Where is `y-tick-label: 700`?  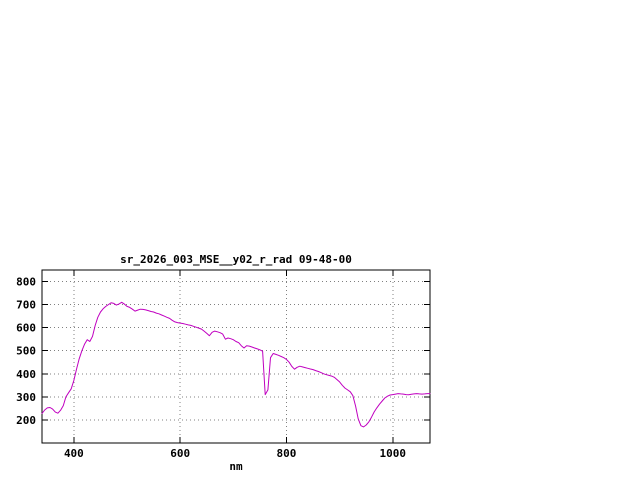
y-tick-label: 700 is located at coordinates (26, 305).